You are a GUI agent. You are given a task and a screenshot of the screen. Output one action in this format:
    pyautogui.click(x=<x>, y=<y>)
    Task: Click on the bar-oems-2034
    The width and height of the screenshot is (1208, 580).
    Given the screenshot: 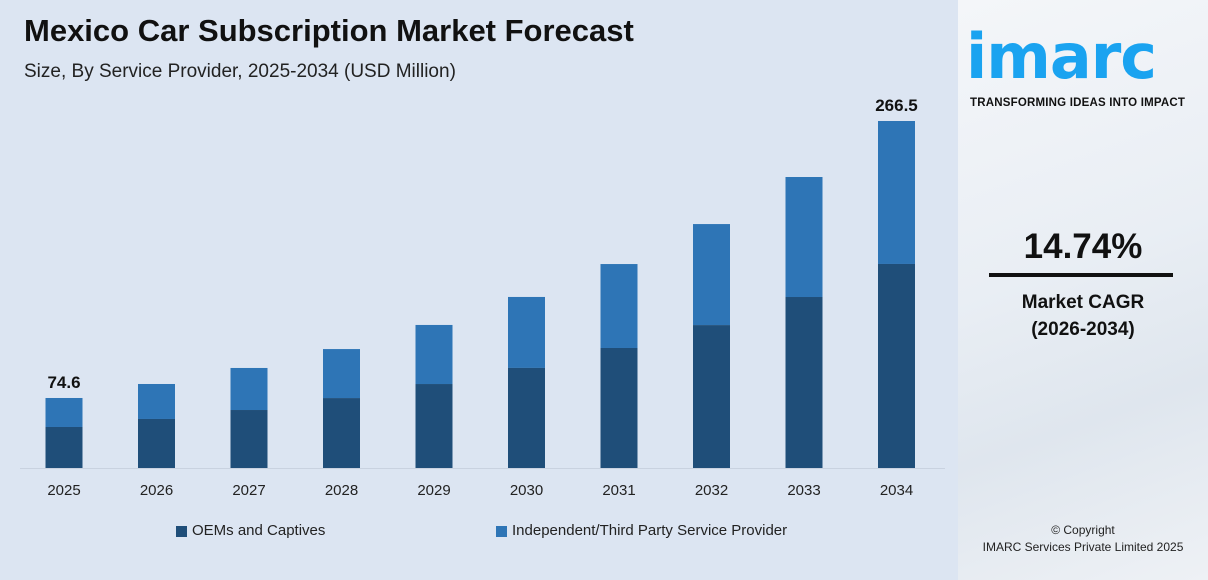 What is the action you would take?
    pyautogui.click(x=896, y=365)
    